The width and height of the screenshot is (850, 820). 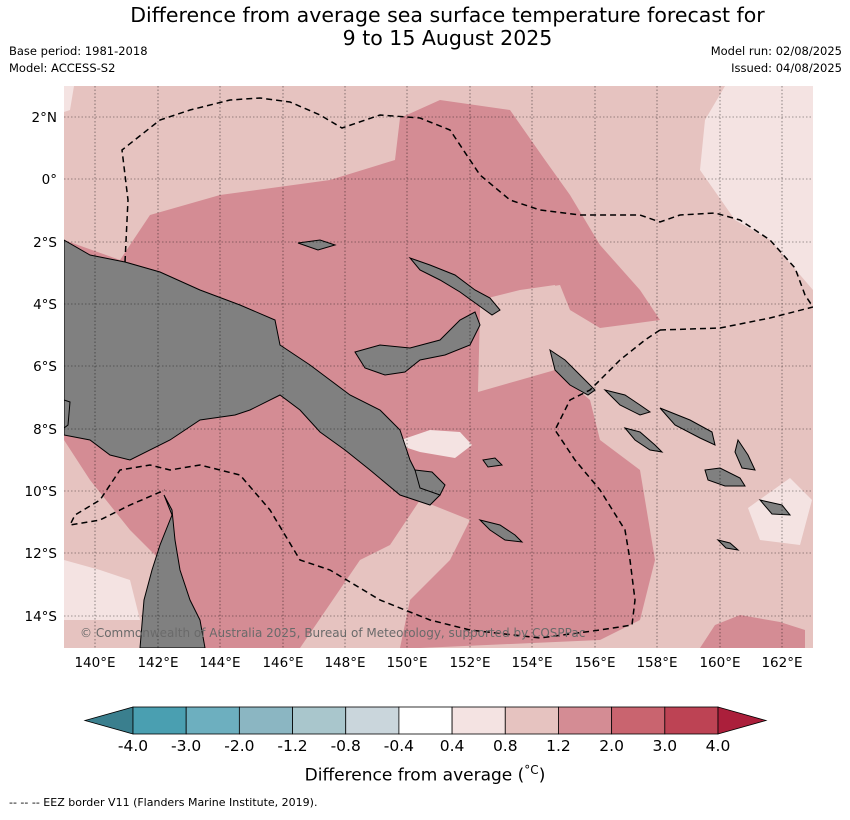 I want to click on lat-labels: 2°N 0° 2°S 4°S 6°S 8°S 10°S 12°S 14°S, so click(x=41, y=367).